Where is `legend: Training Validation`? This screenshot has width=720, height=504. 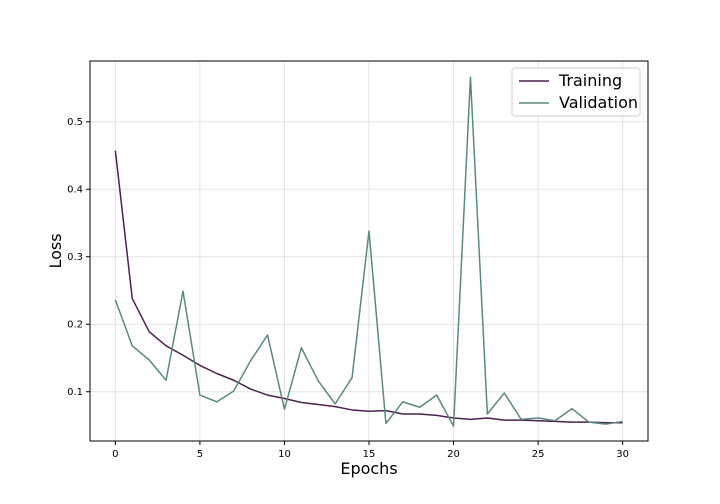
legend: Training Validation is located at coordinates (576, 92).